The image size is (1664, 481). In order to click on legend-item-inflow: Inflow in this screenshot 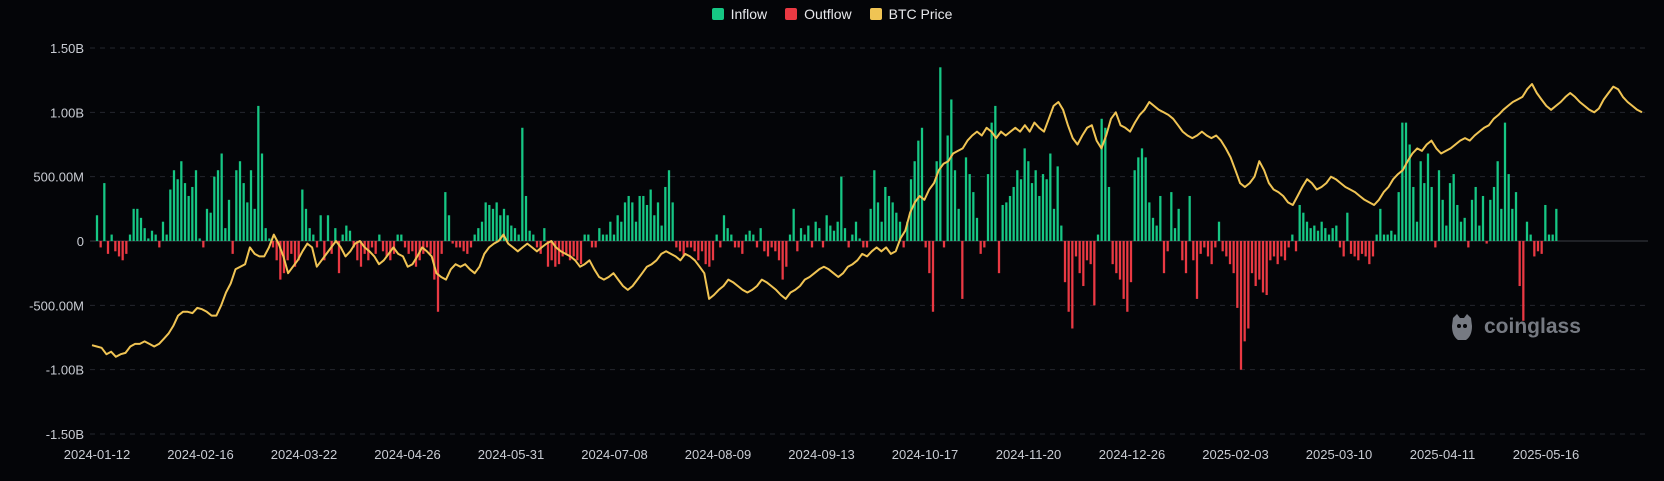, I will do `click(739, 14)`.